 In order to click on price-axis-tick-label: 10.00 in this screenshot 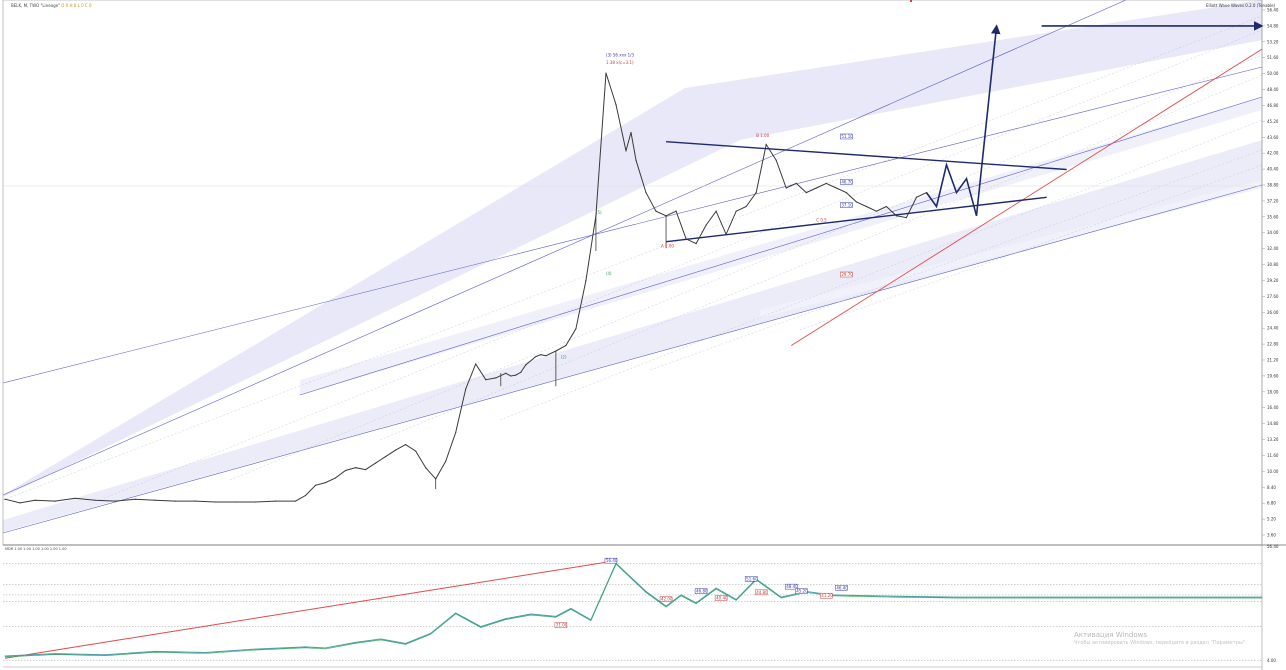, I will do `click(1273, 471)`.